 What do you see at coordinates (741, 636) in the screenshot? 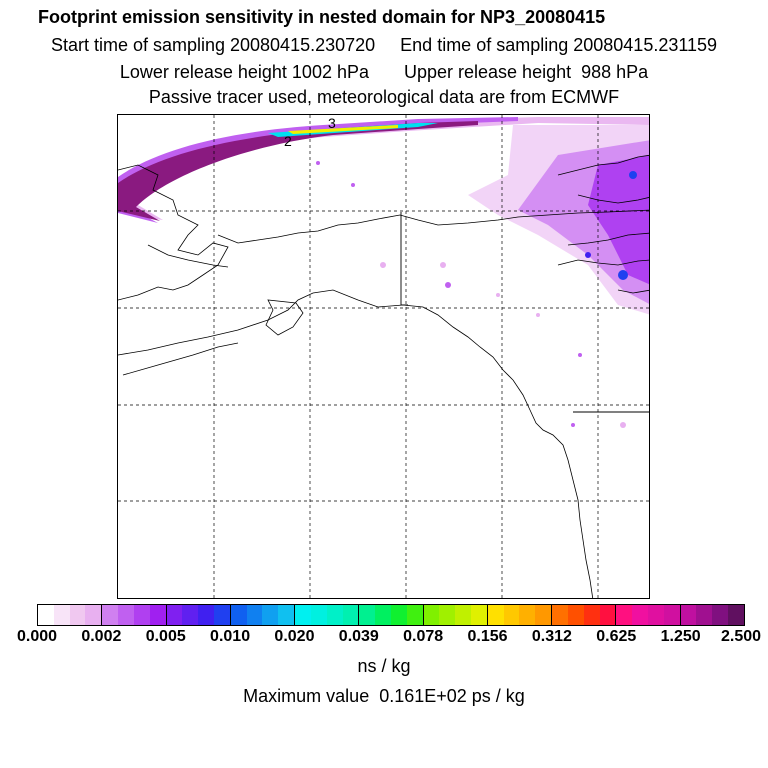
I see `colorbar-tick-label: 2.500` at bounding box center [741, 636].